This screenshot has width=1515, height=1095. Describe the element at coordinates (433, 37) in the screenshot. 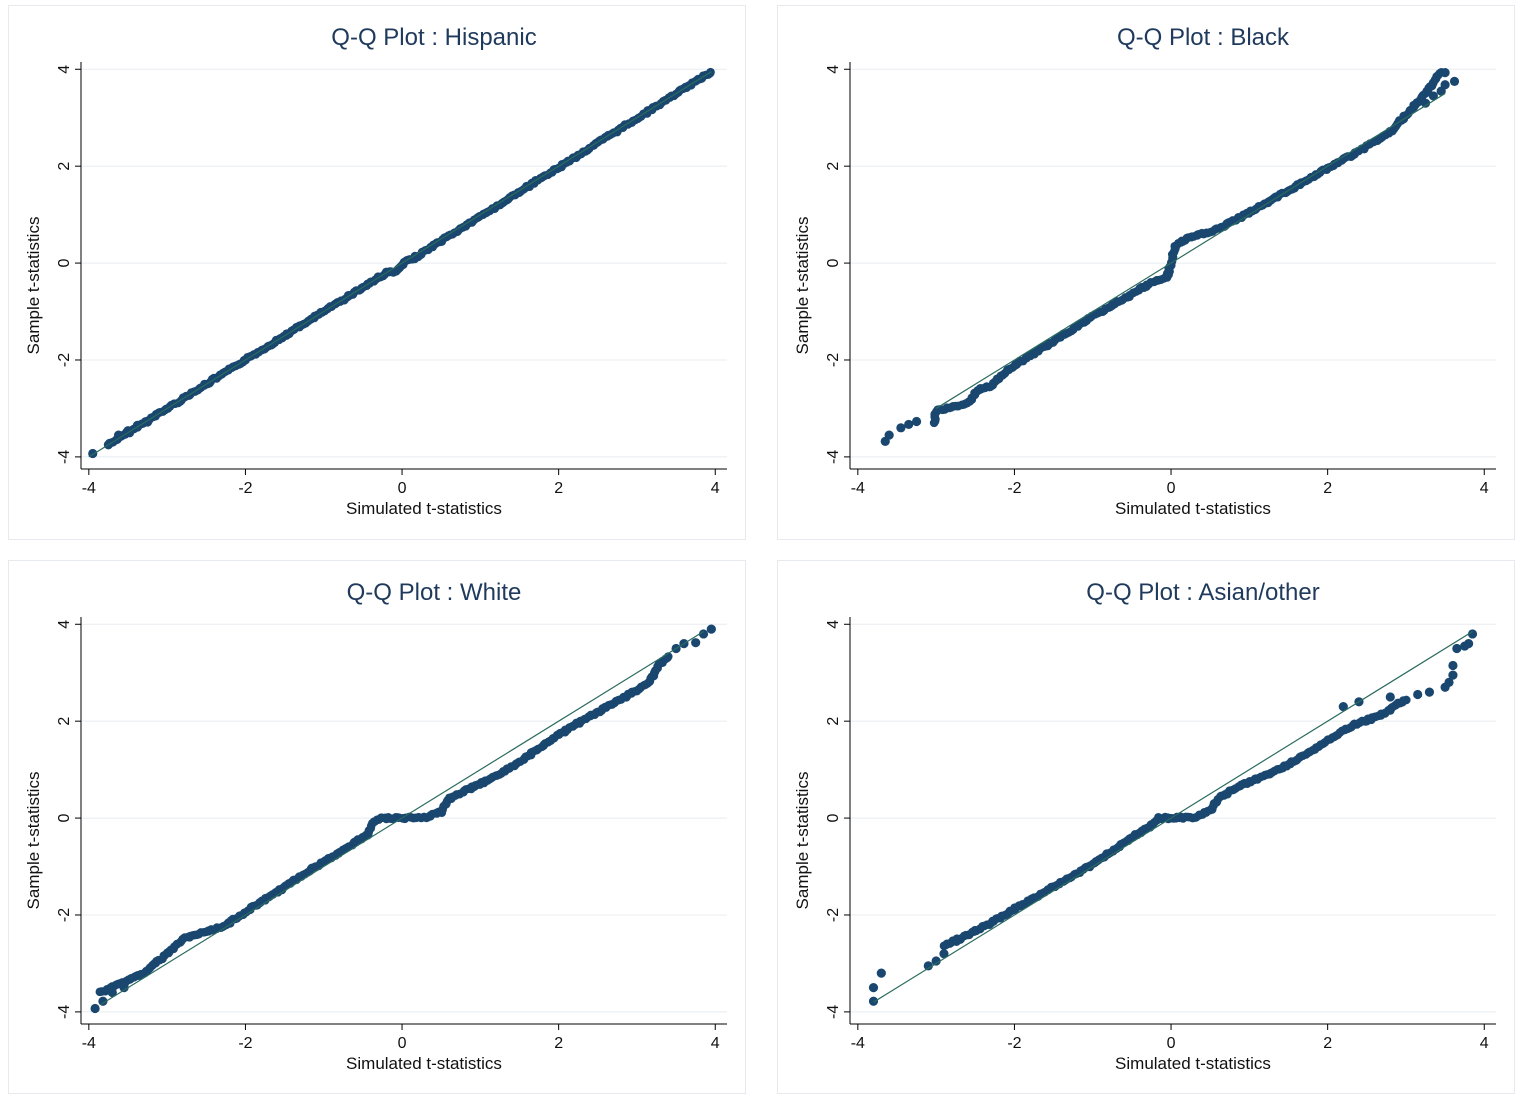

I see `chart-title: Q-Q Plot : Hispanic` at that location.